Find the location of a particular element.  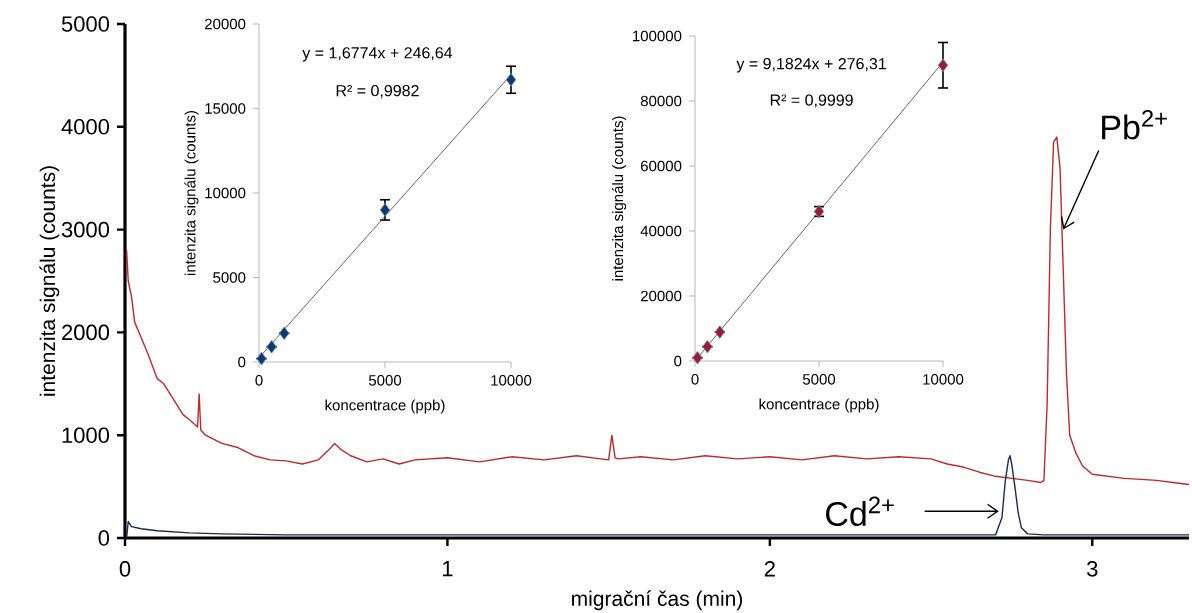

y-tick-label: 2000 is located at coordinates (86, 332).